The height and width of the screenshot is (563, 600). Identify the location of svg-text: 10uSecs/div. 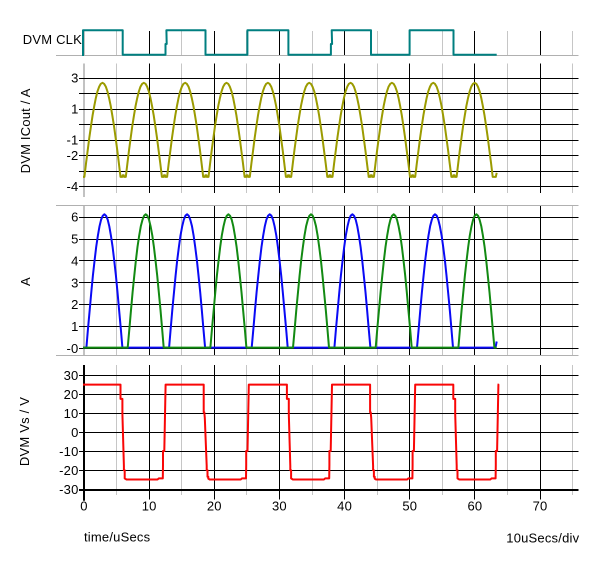
(542, 538).